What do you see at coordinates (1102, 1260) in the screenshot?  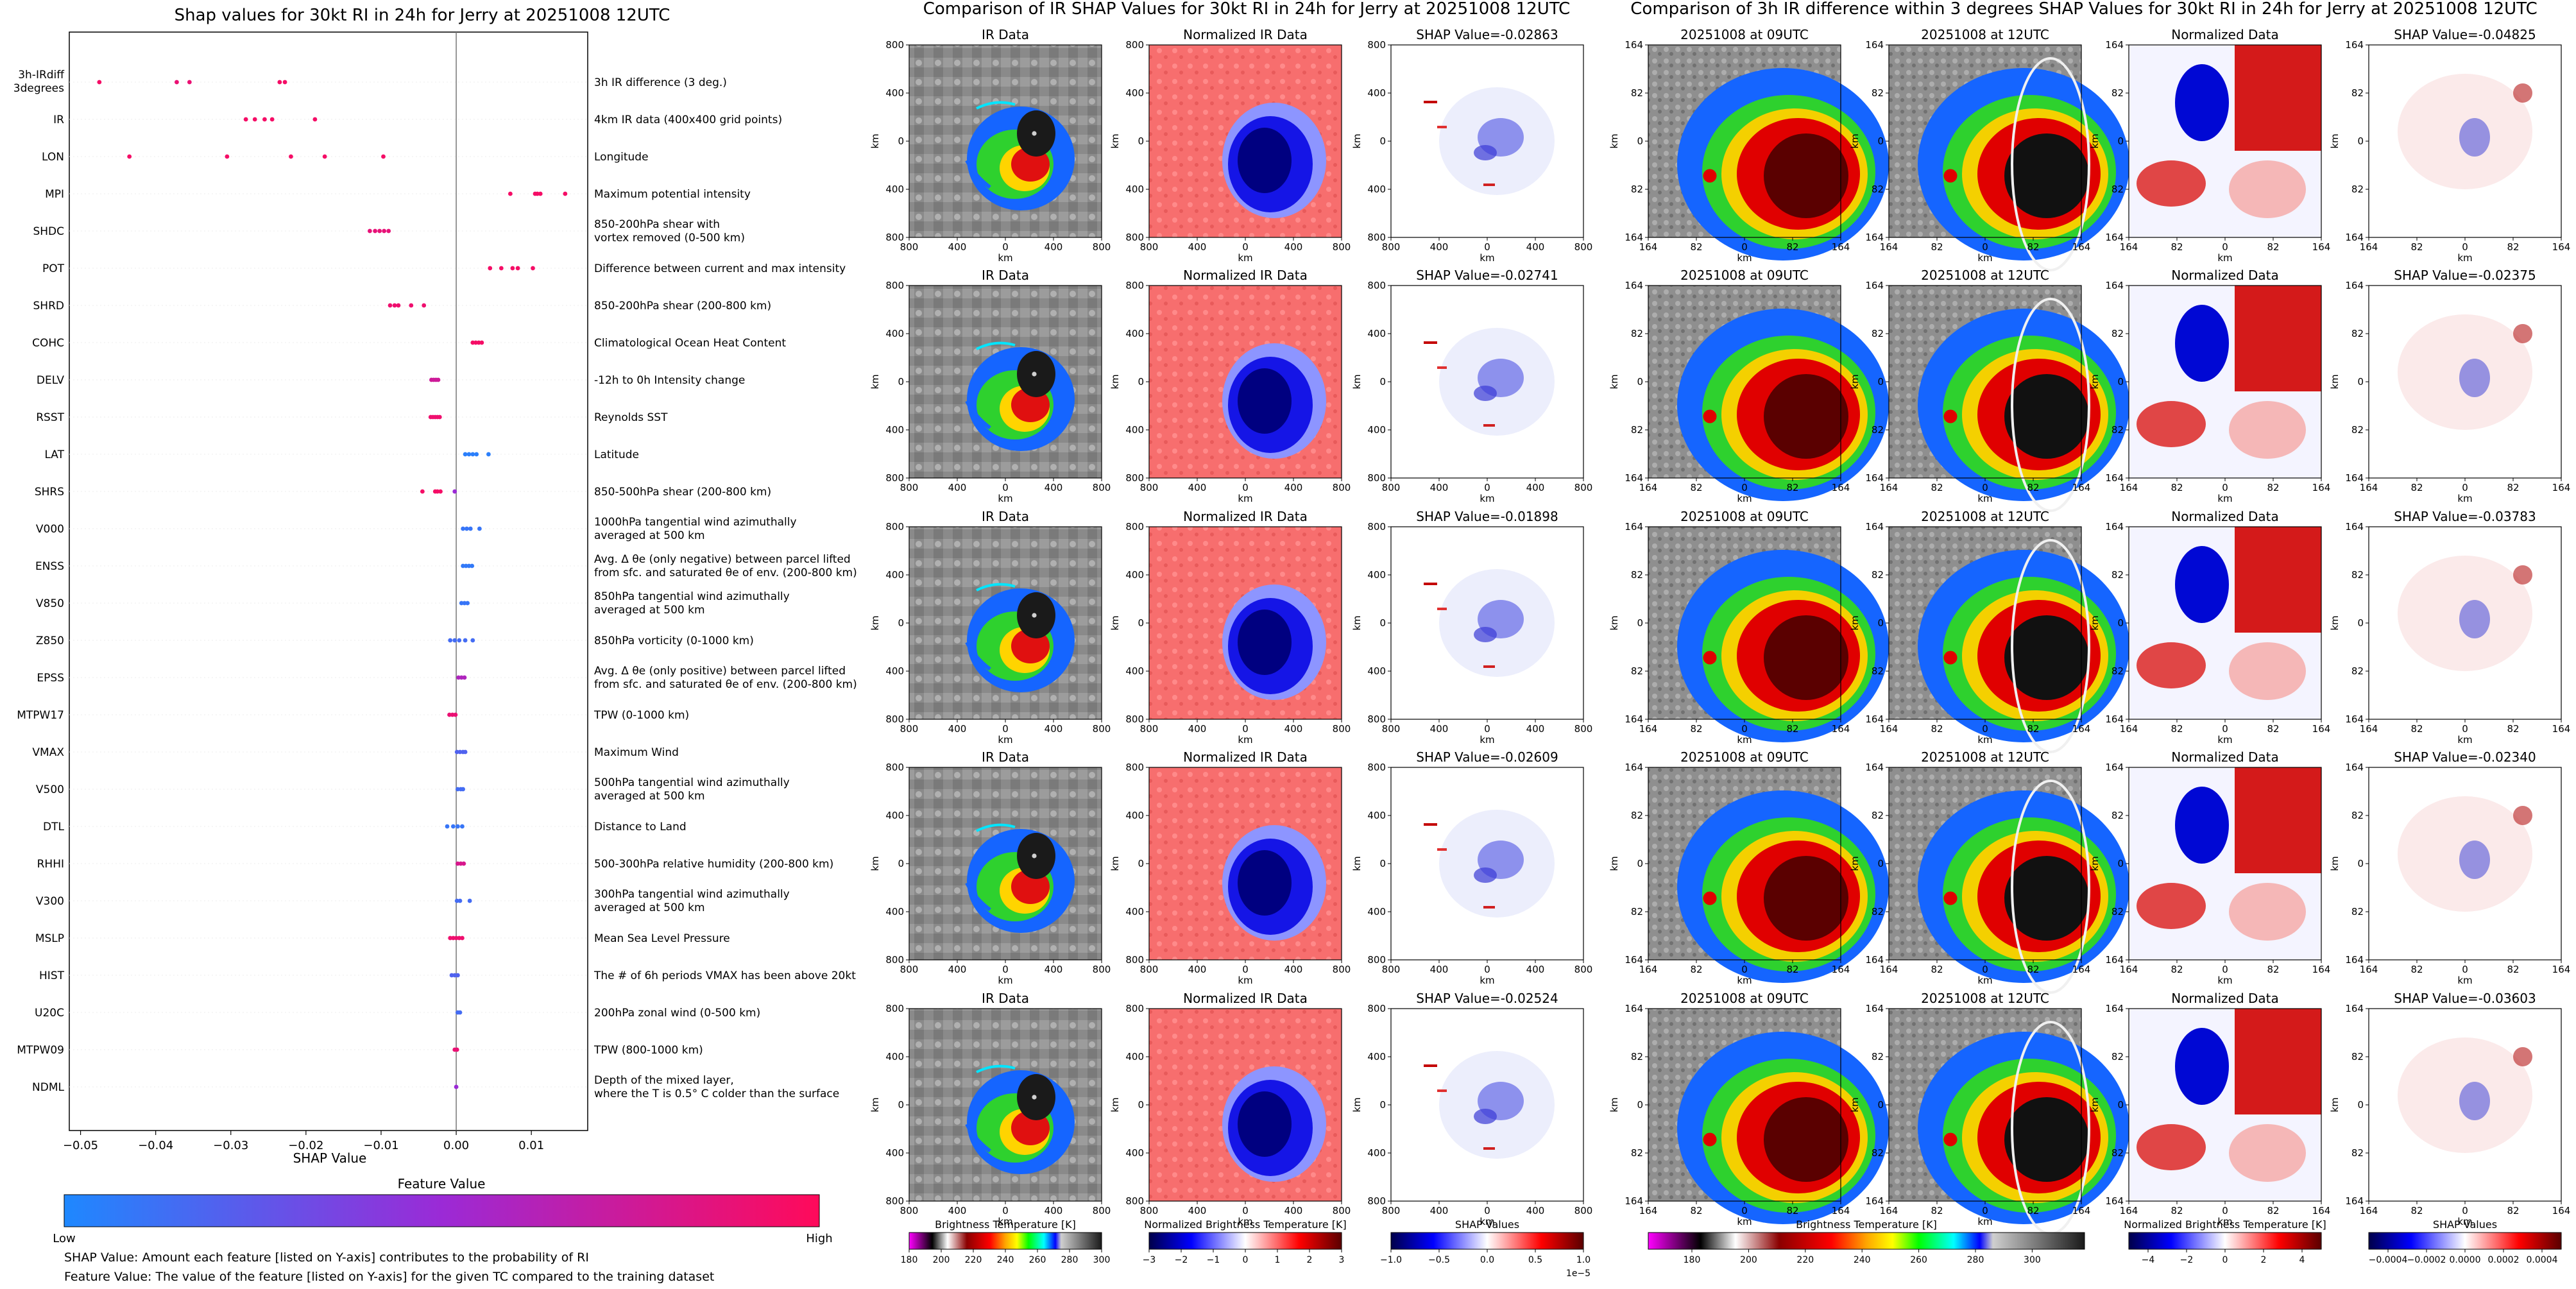 I see `colorbar-tick-label: 300` at bounding box center [1102, 1260].